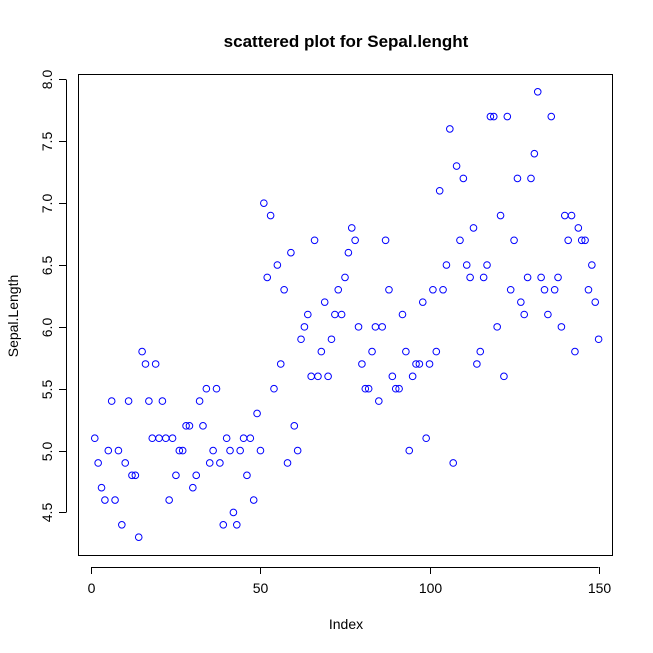 The image size is (653, 653). I want to click on y-axis-label: Sepal.Length, so click(13, 316).